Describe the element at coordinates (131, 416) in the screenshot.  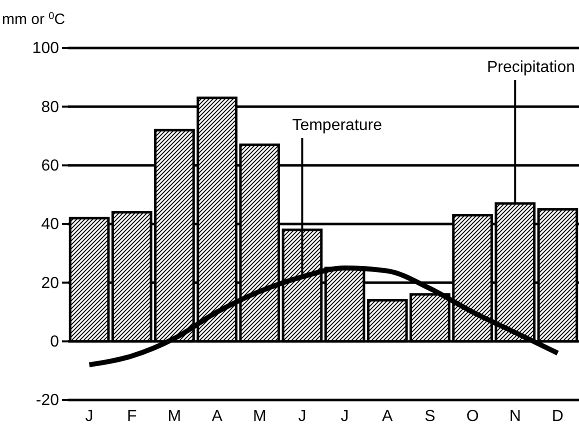
I see `x-tick-label: F` at that location.